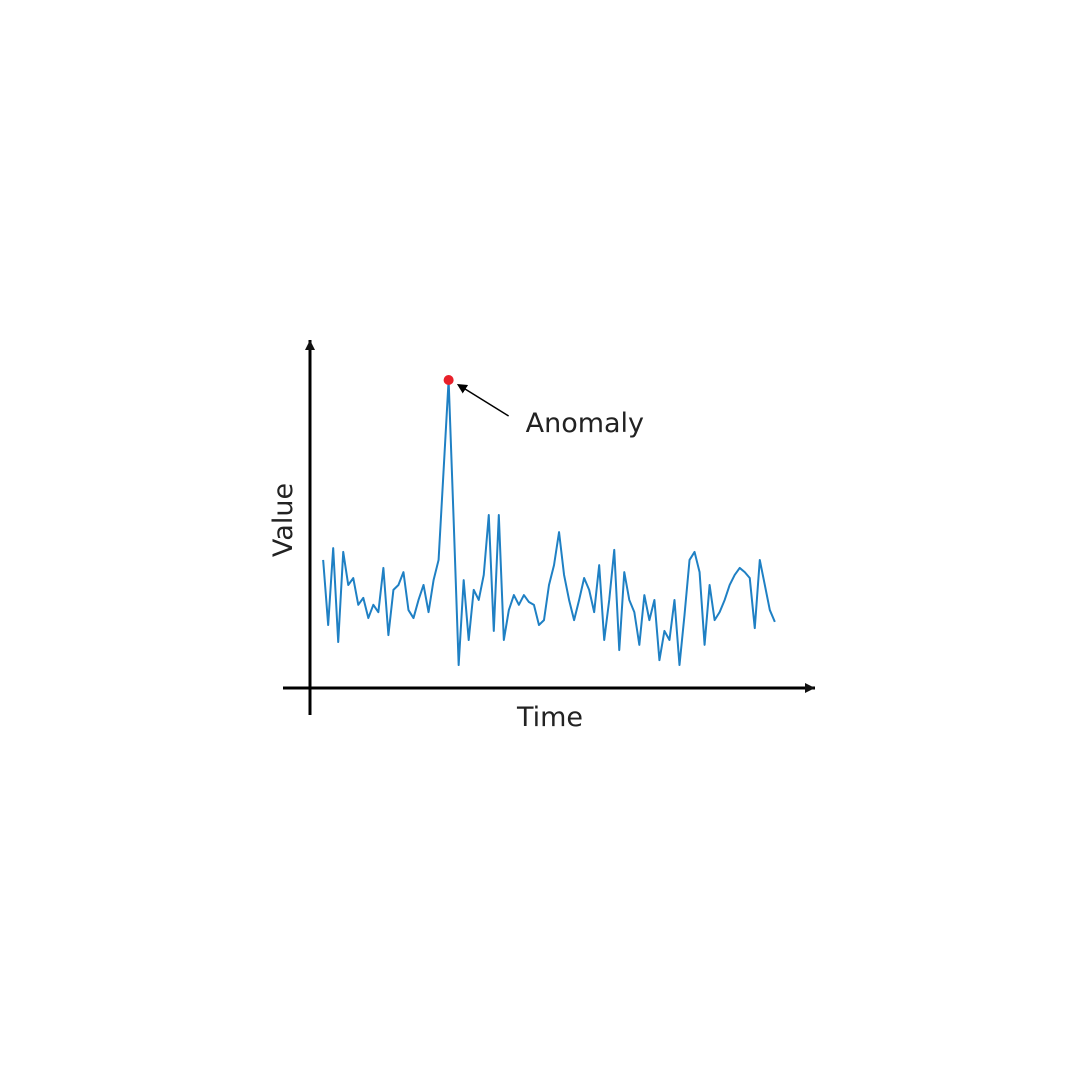  Describe the element at coordinates (448, 380) in the screenshot. I see `anomaly-point` at that location.